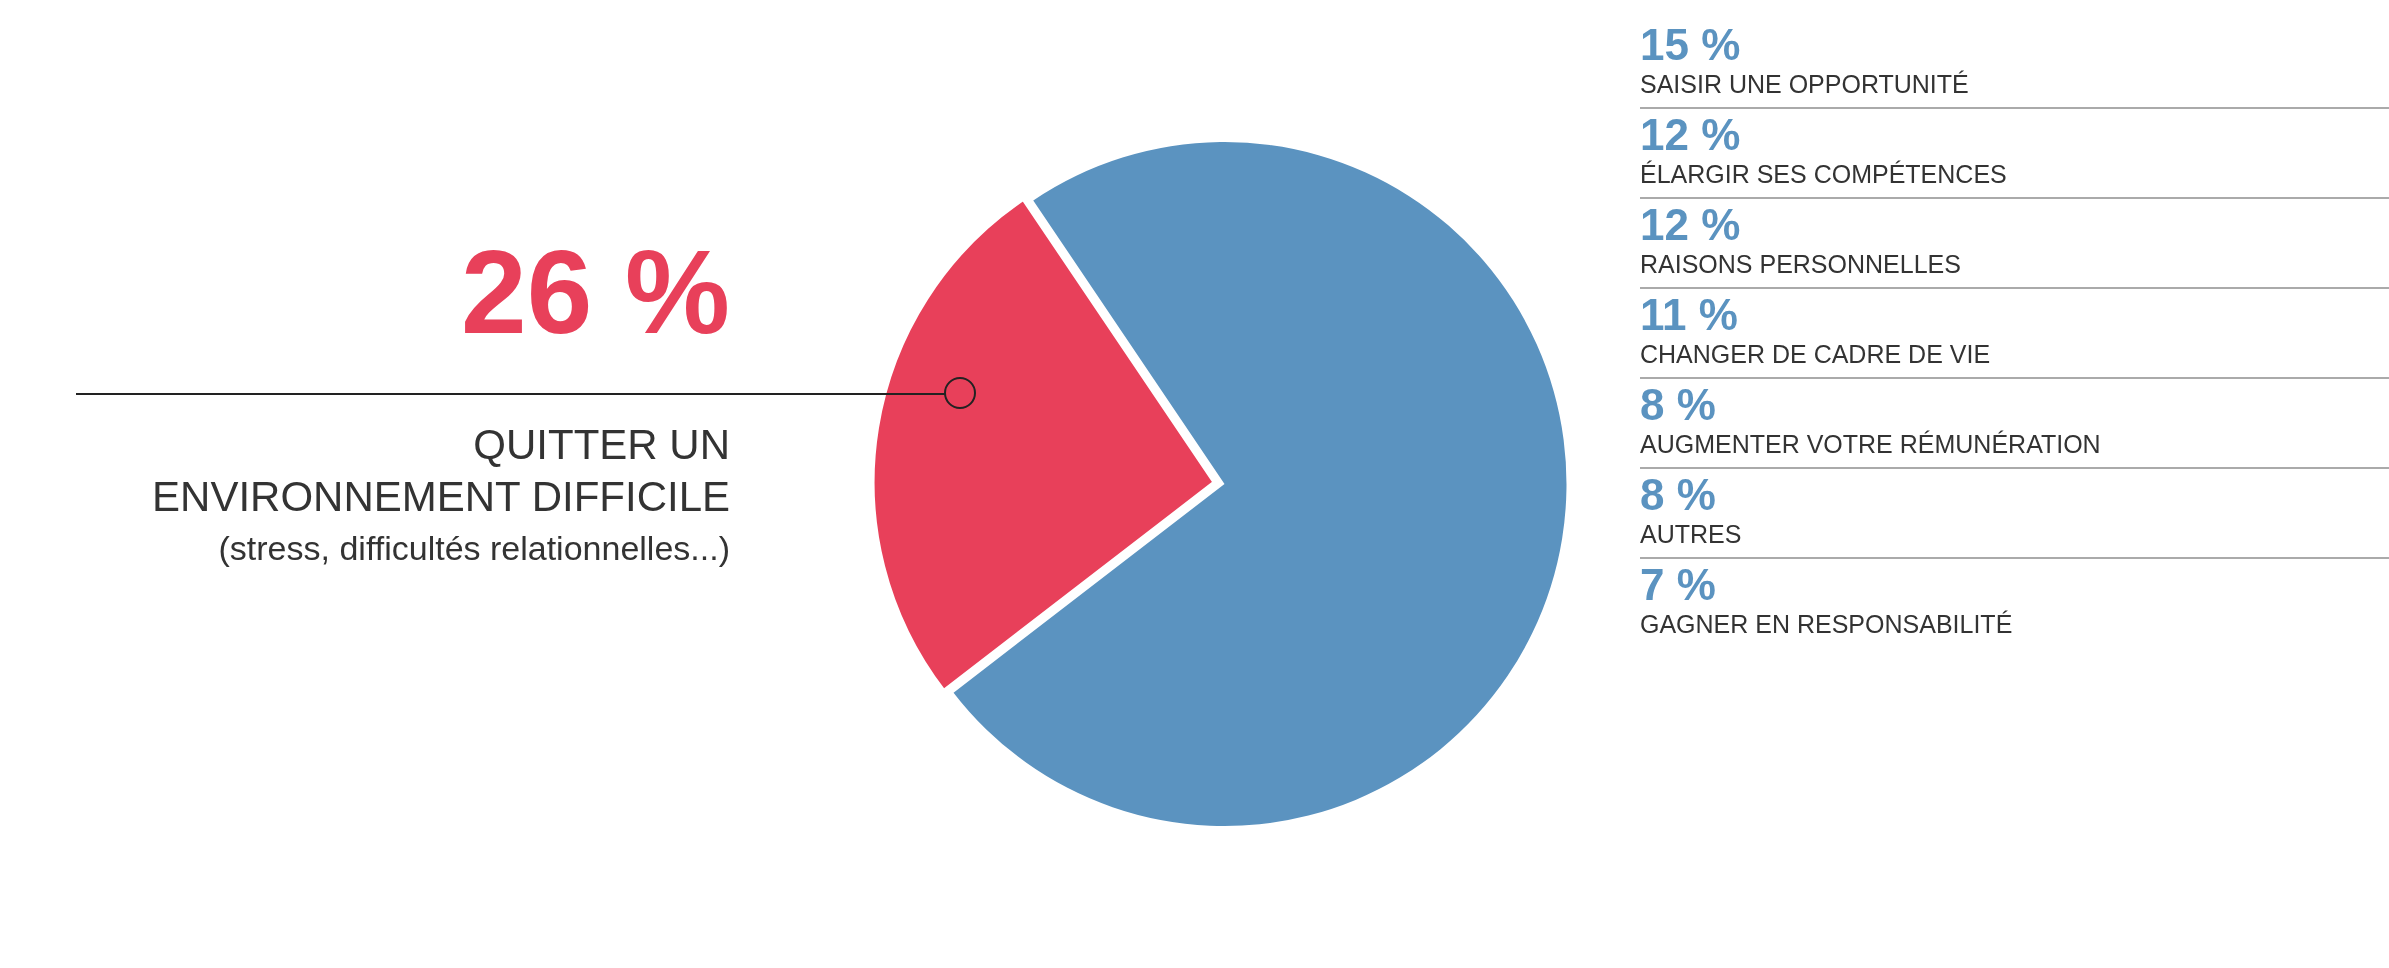  I want to click on text: 12 % RAISONS PERSONNELLES, so click(1800, 239).